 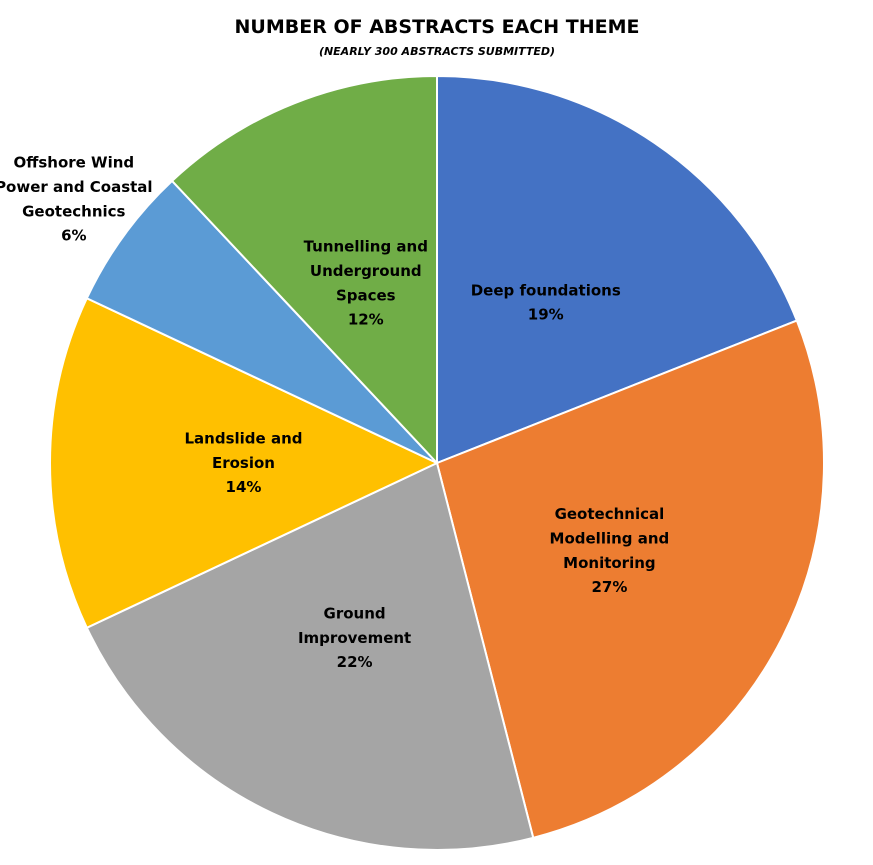 What do you see at coordinates (366, 319) in the screenshot?
I see `value-label: 12%` at bounding box center [366, 319].